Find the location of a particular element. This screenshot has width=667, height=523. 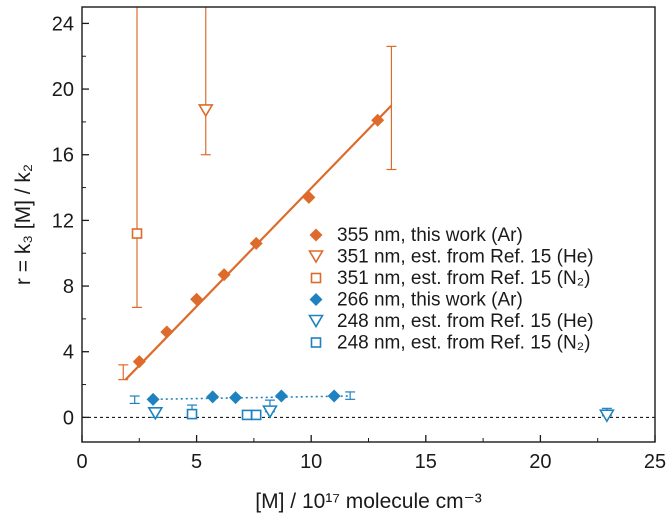

y-tick-label: 0 is located at coordinates (68, 418).